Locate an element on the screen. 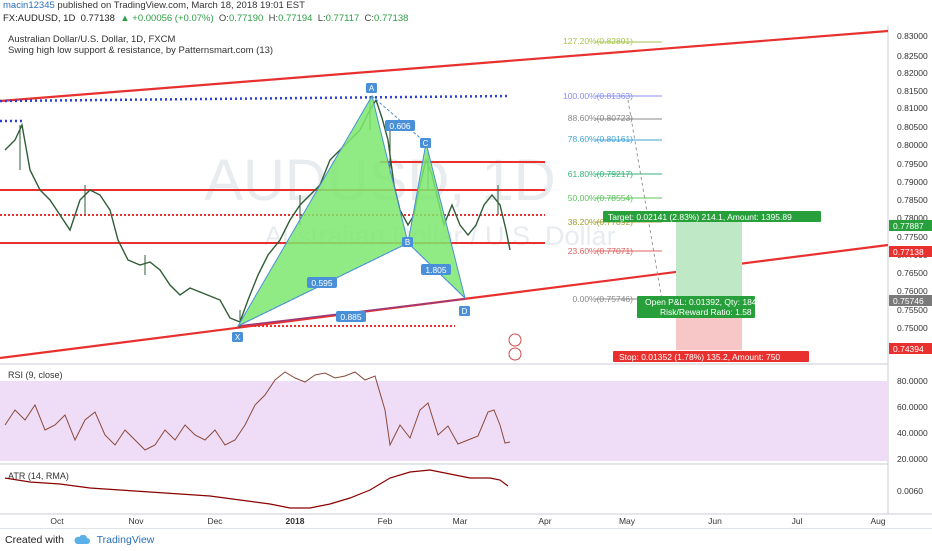 This screenshot has width=932, height=551. svg-text: 0.82500 is located at coordinates (912, 56).